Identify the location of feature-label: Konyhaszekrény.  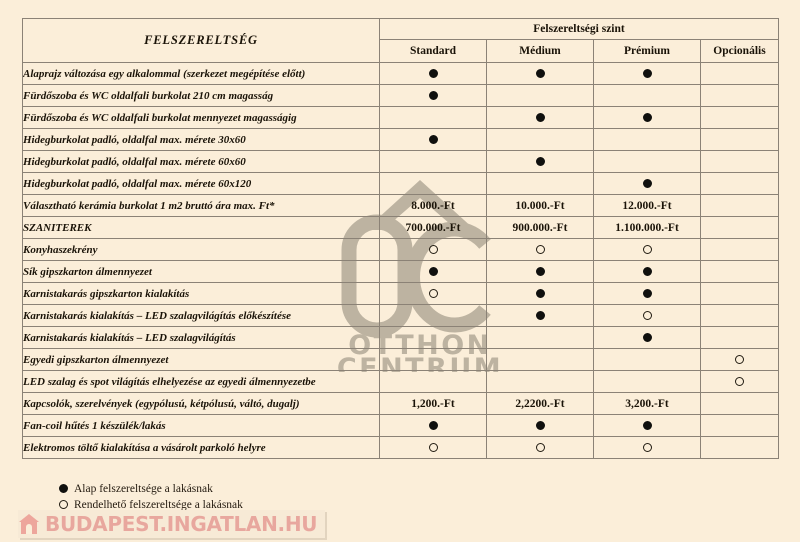
(201, 249).